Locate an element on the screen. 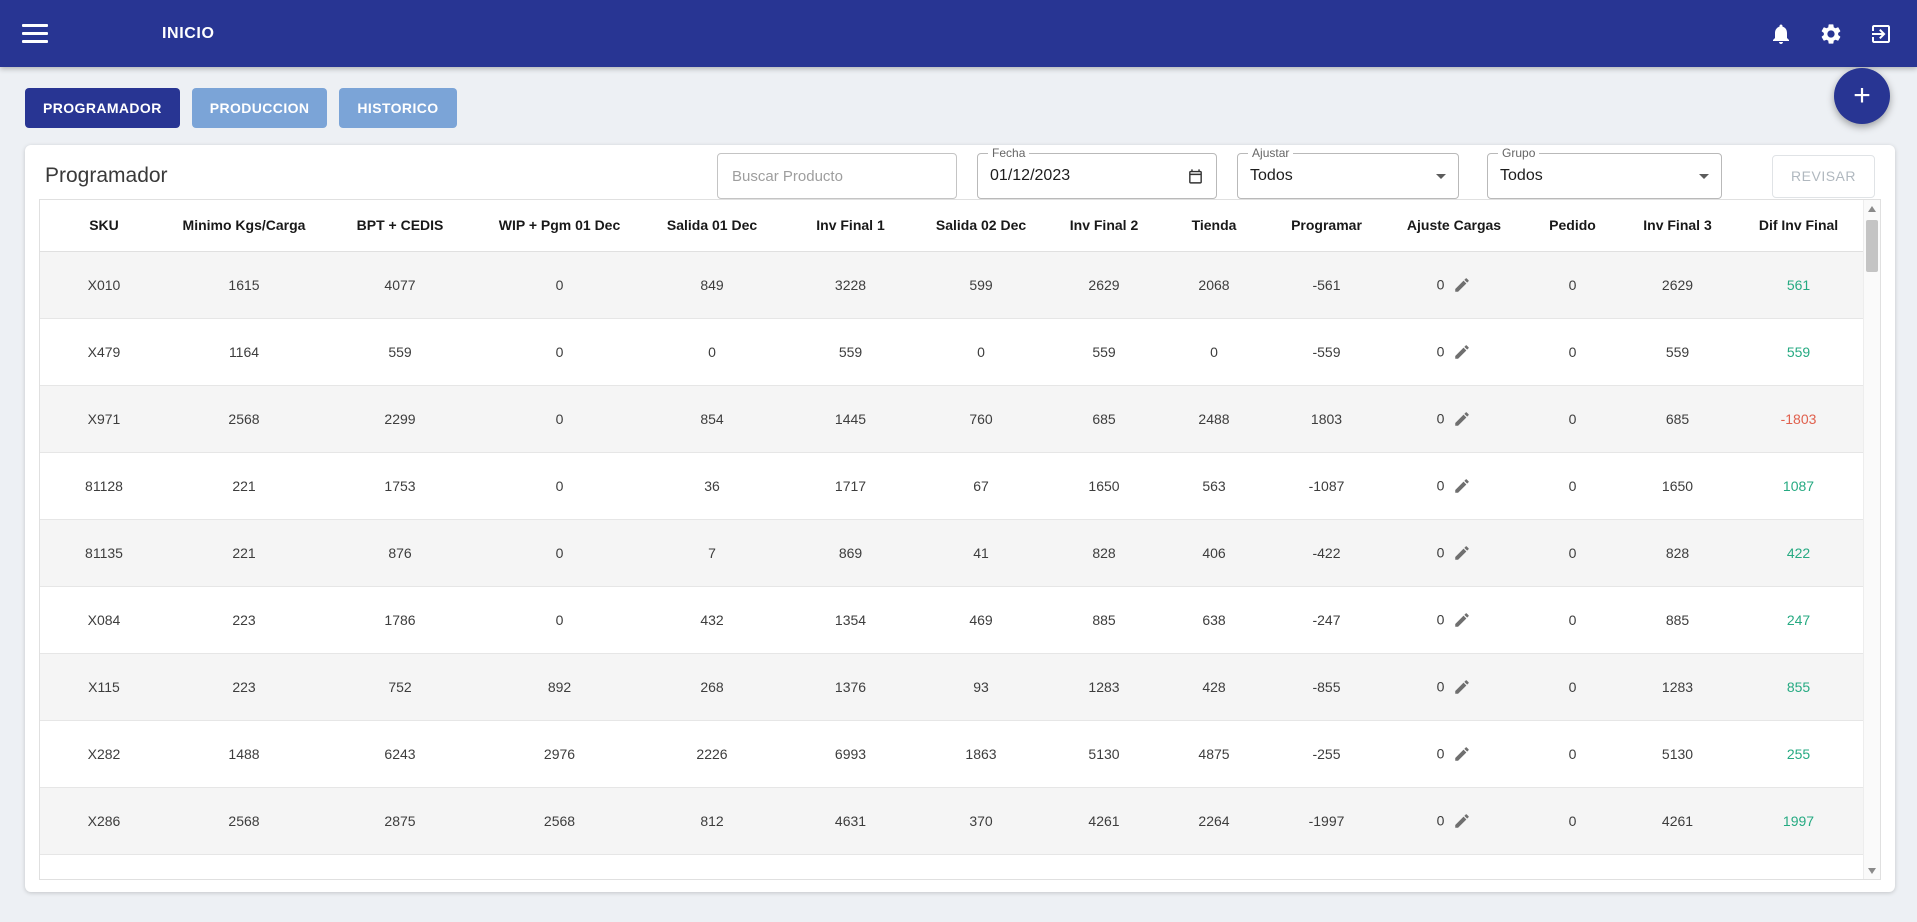 The width and height of the screenshot is (1917, 922). table-cell: 638 is located at coordinates (1214, 619).